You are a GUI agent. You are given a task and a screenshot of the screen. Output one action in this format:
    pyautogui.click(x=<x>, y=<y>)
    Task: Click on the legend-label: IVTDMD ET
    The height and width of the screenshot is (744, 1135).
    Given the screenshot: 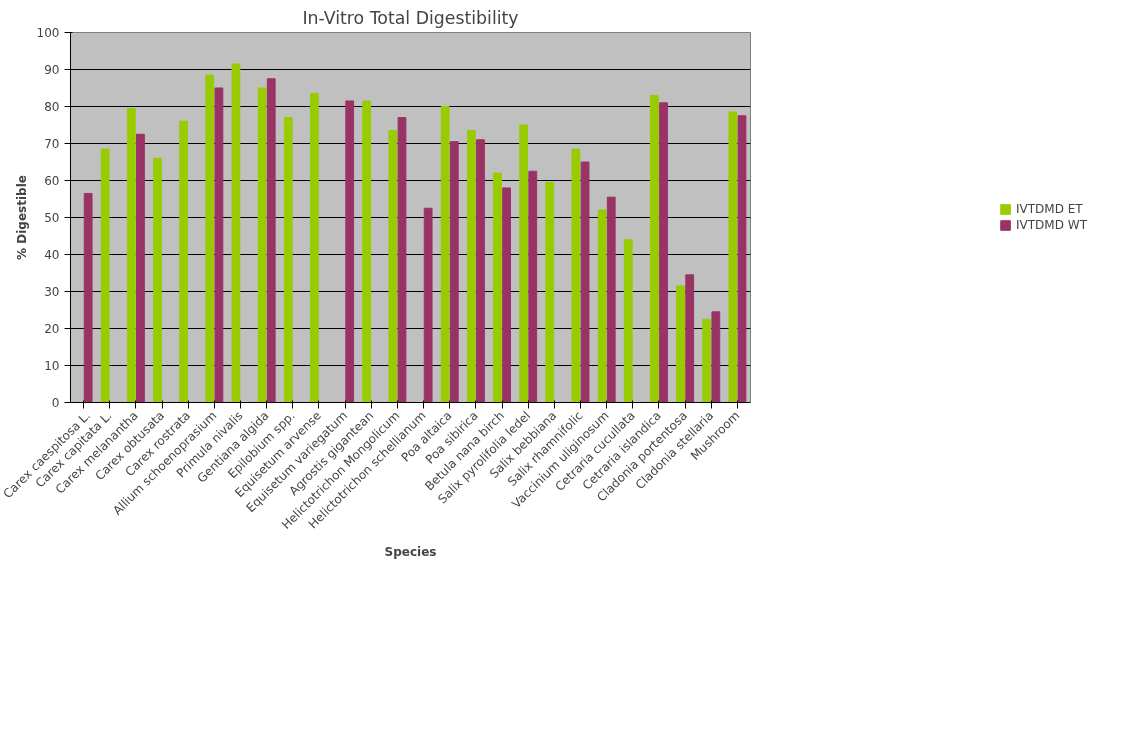 What is the action you would take?
    pyautogui.click(x=1049, y=209)
    